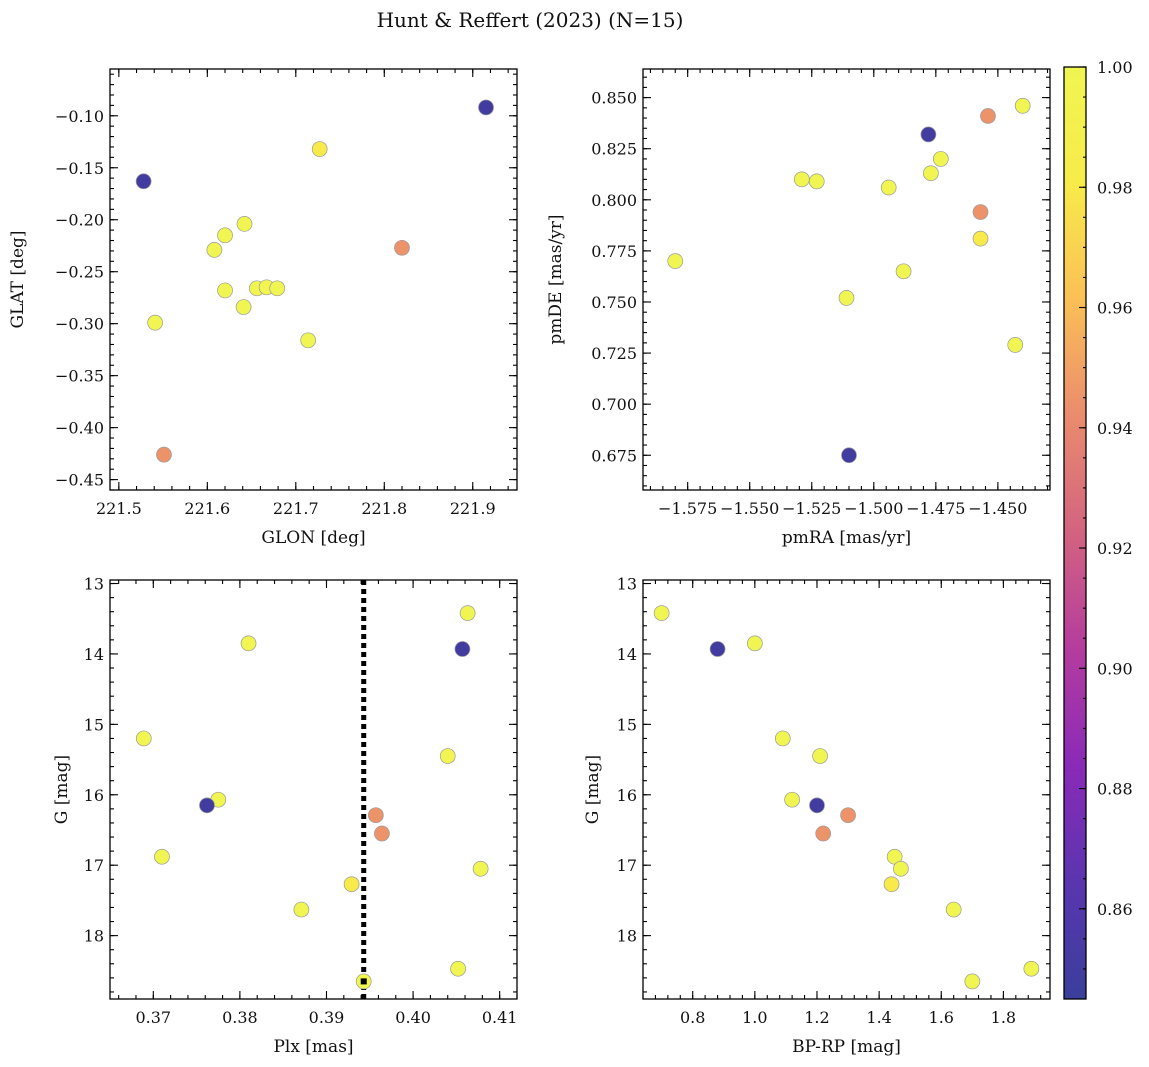 The width and height of the screenshot is (1149, 1067). What do you see at coordinates (1115, 668) in the screenshot?
I see `colorbar-tick-label: 0.90` at bounding box center [1115, 668].